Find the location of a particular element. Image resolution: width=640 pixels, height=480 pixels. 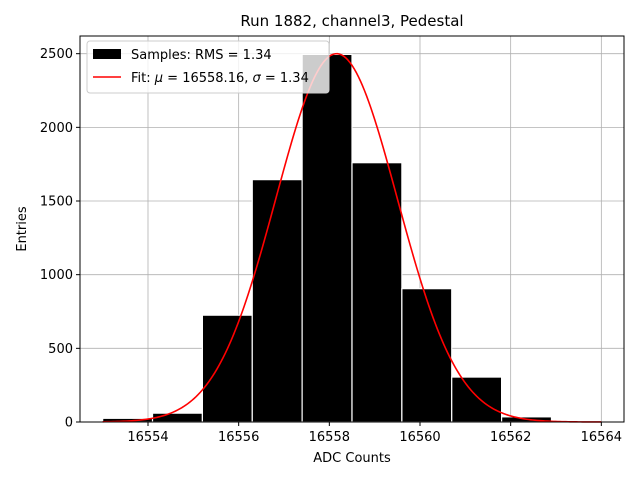

legend-label-fit: Fit: μ = 16558.16, σ = 1.34 is located at coordinates (220, 78).